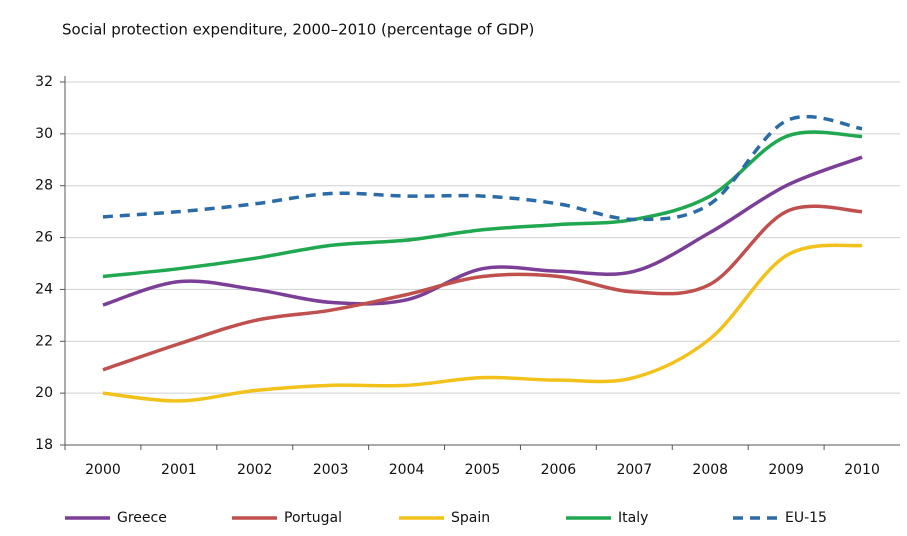 The image size is (907, 536). I want to click on x-tick-label: 2003, so click(331, 470).